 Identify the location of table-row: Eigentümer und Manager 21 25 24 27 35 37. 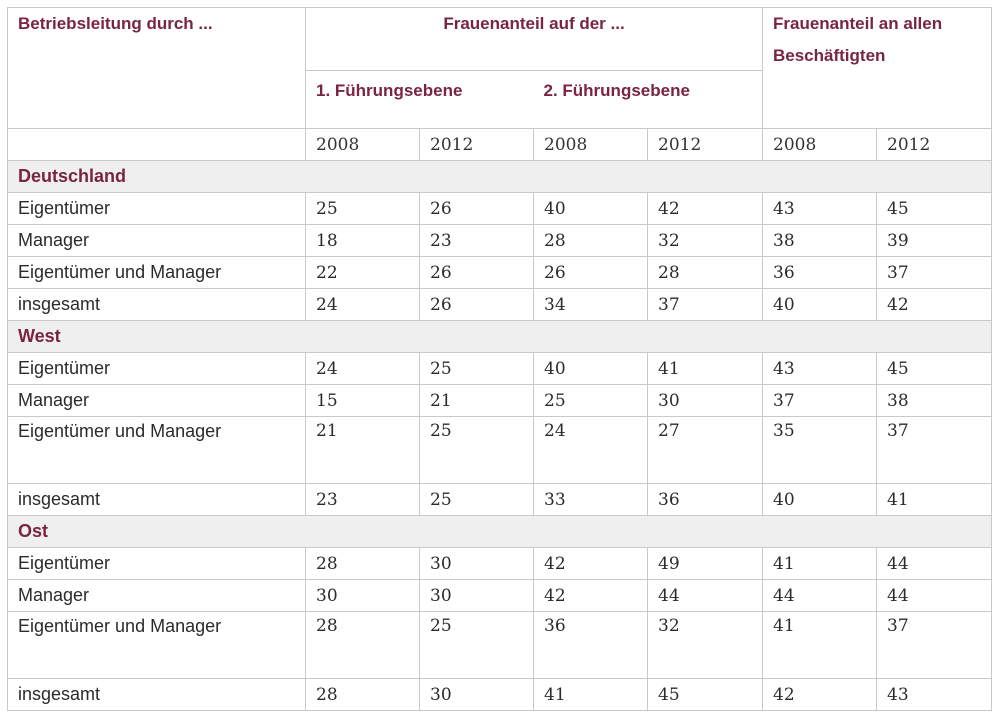
(499, 450).